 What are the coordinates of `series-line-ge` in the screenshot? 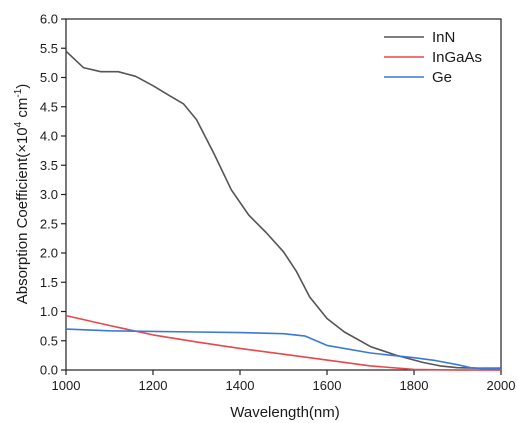 It's located at (283, 349).